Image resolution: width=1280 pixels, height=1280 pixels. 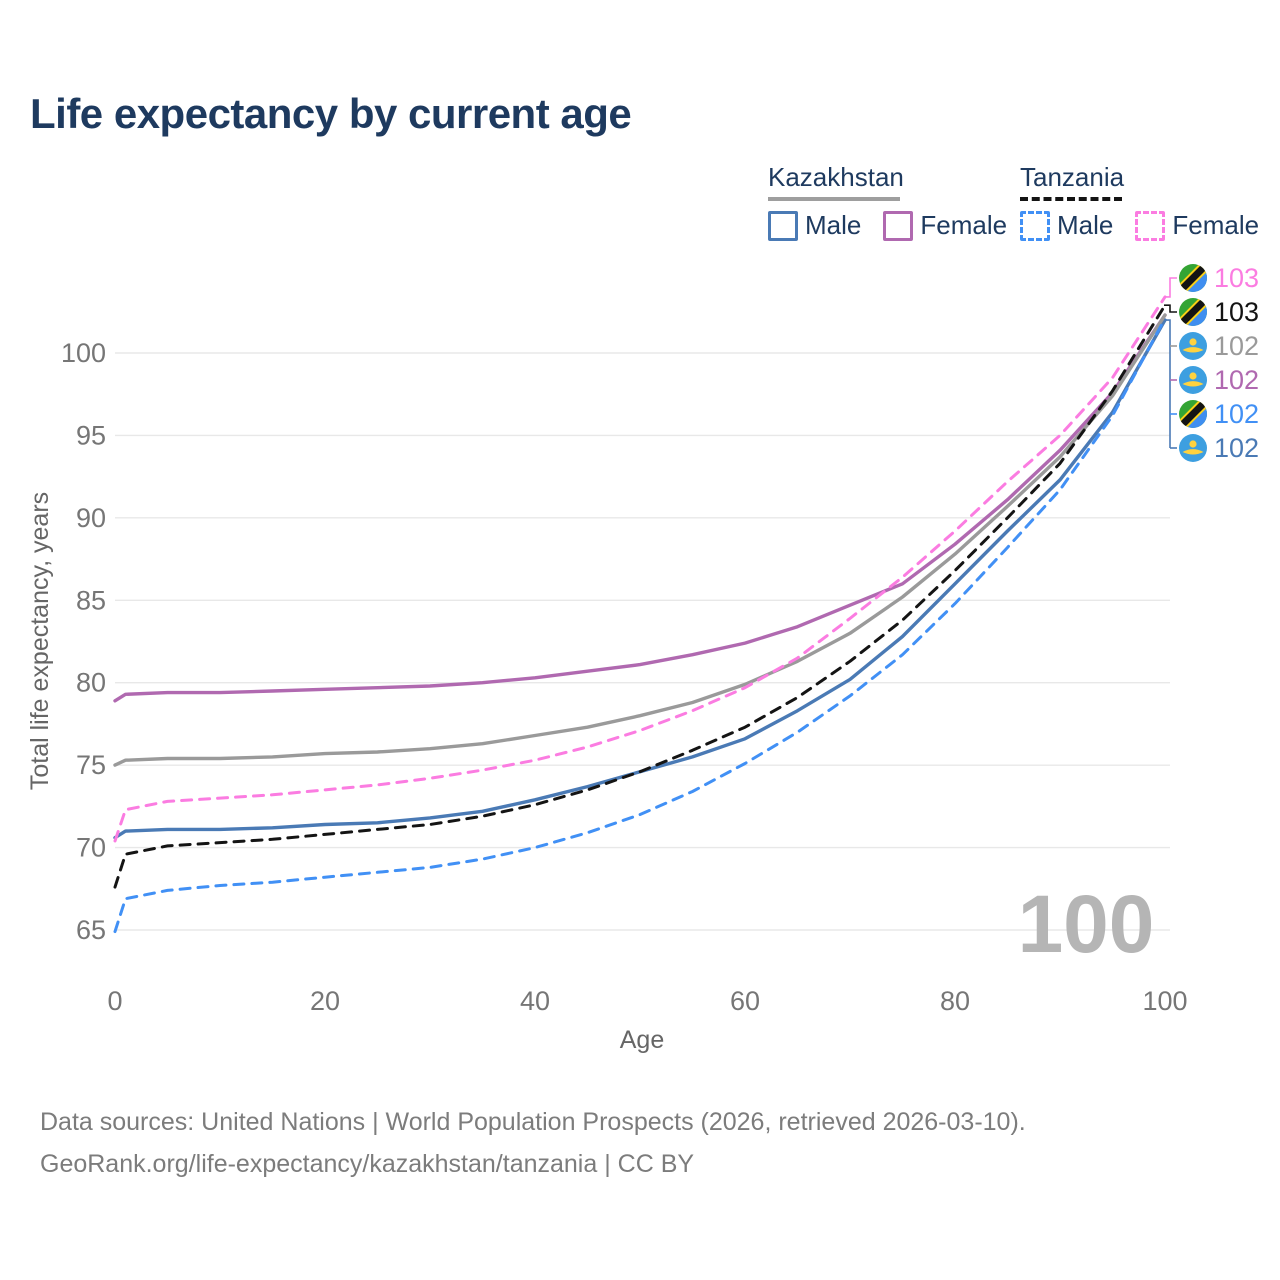 I want to click on legend-swatch-kazakhstan-male, so click(x=783, y=225).